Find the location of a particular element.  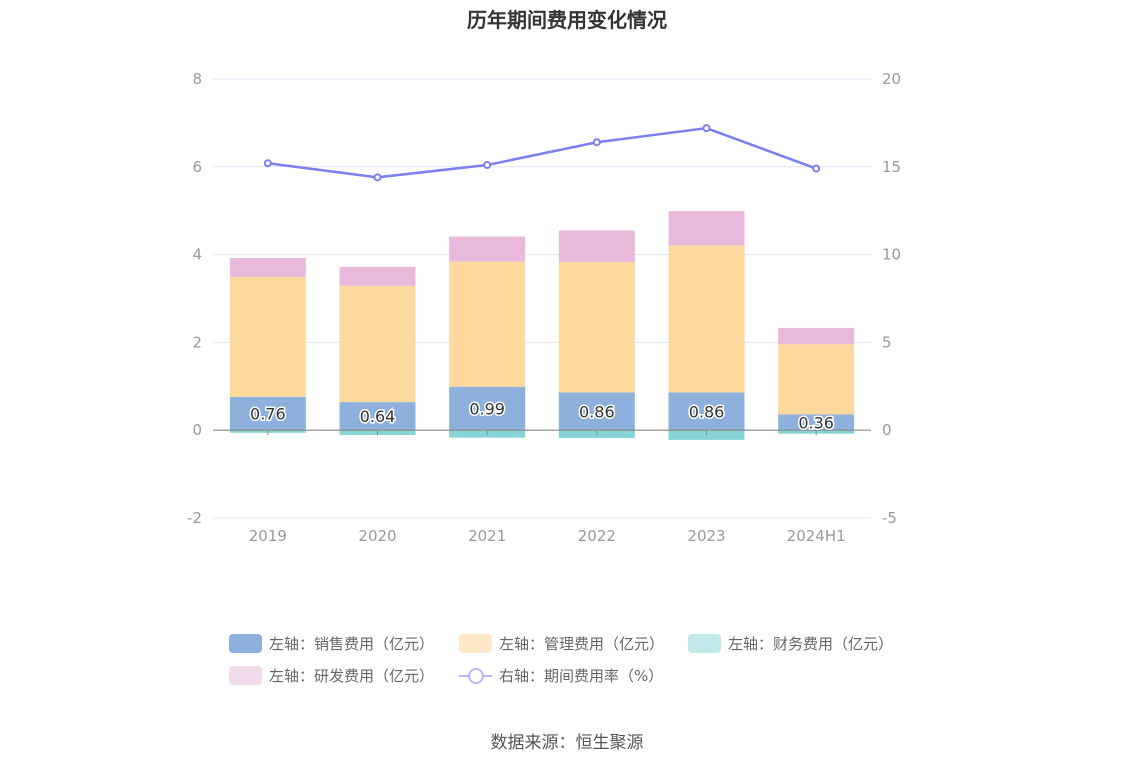

rate-line is located at coordinates (542, 152).